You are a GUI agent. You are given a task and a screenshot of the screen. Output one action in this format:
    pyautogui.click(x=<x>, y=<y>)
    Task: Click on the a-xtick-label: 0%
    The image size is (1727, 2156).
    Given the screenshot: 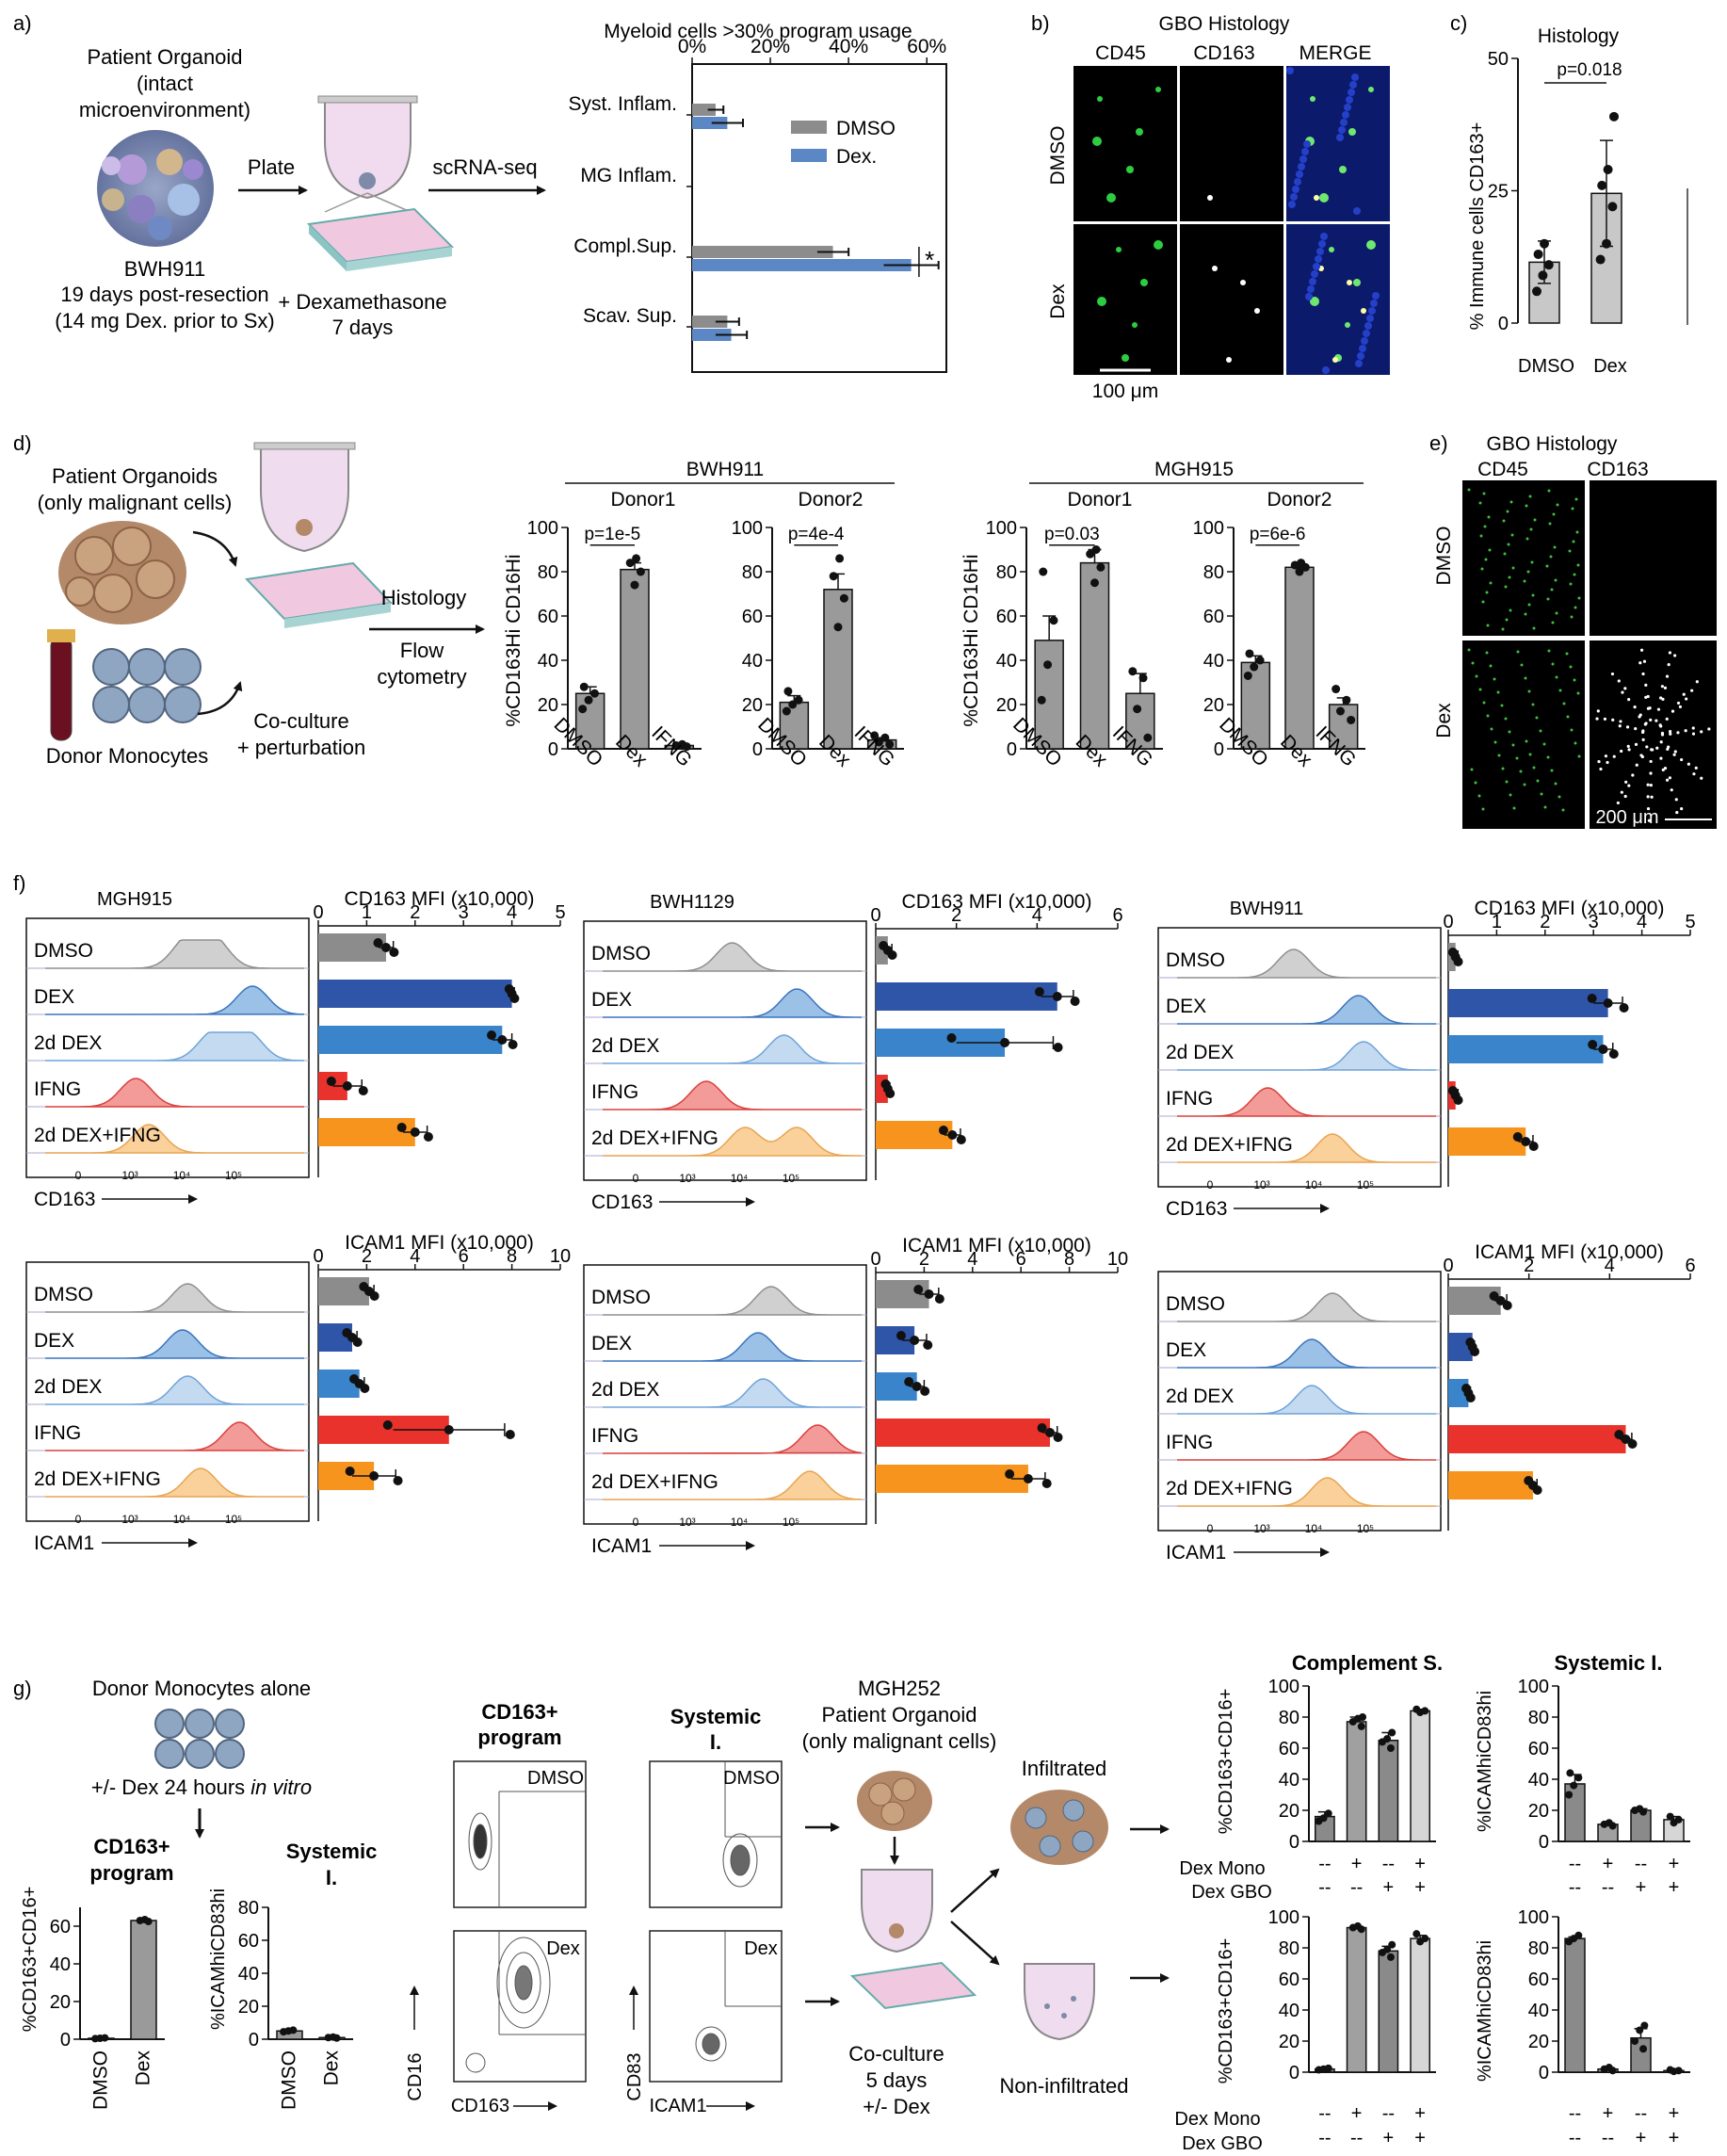 What is the action you would take?
    pyautogui.click(x=692, y=47)
    